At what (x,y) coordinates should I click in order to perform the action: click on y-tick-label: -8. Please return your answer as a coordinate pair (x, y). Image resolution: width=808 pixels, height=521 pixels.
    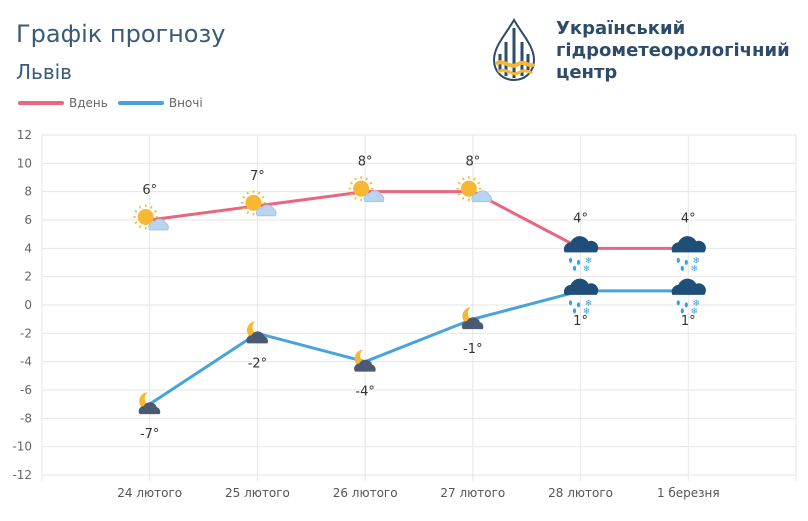
    Looking at the image, I should click on (26, 418).